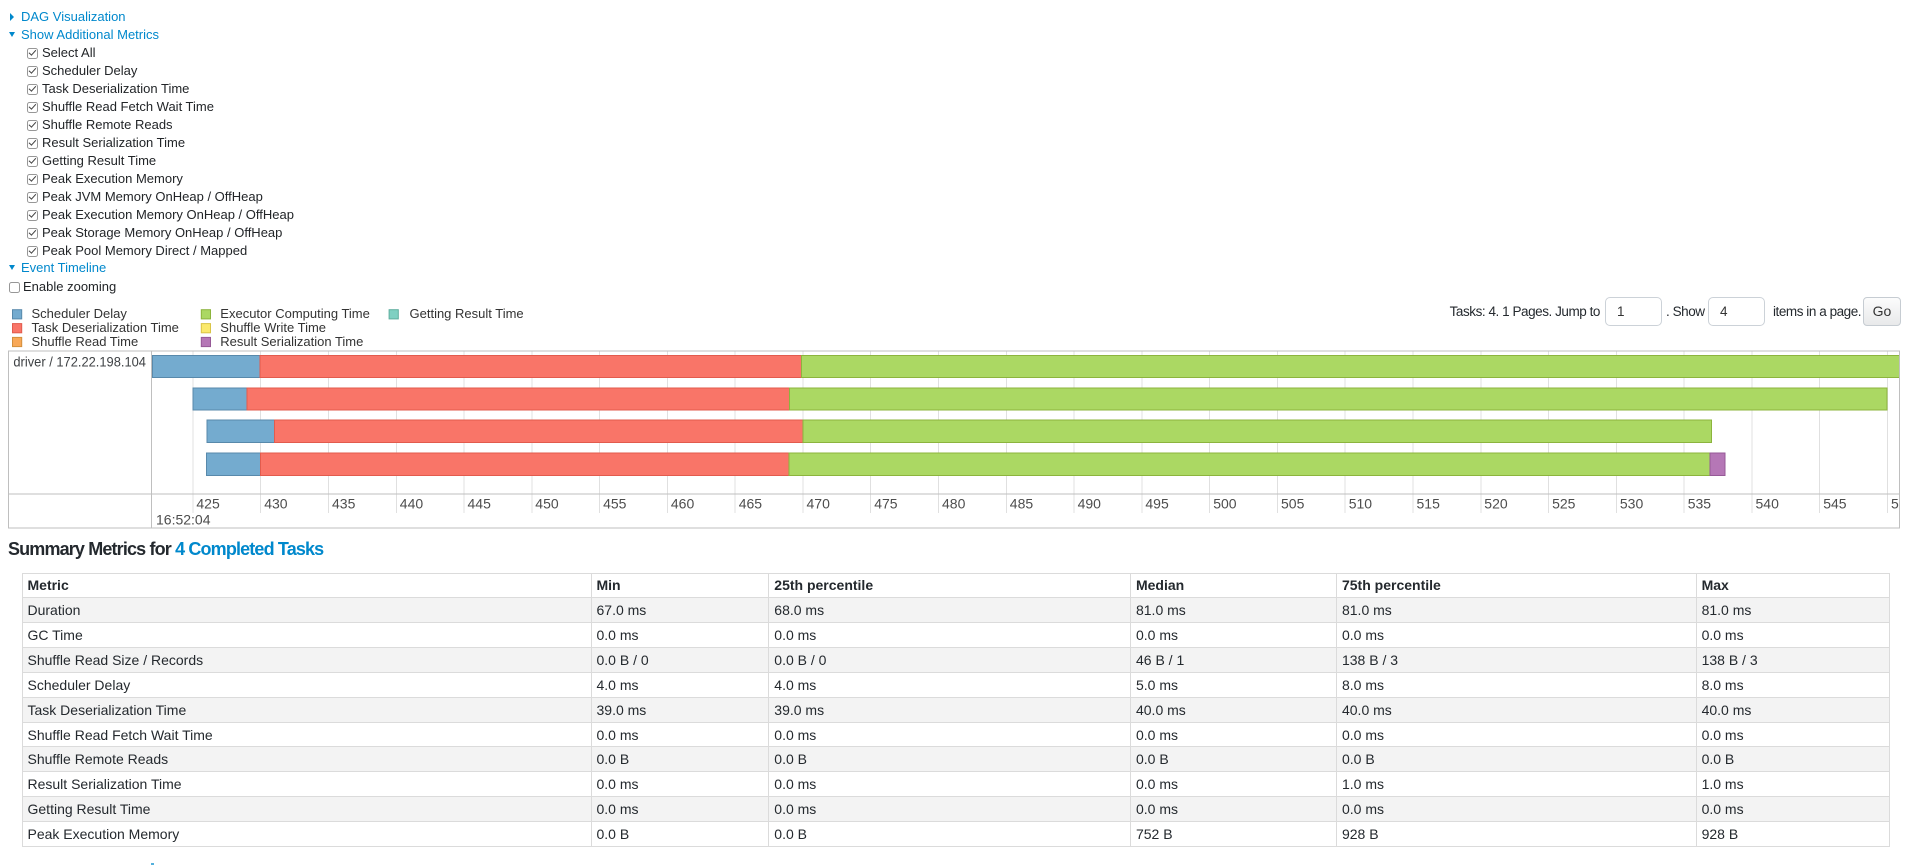  What do you see at coordinates (344, 504) in the screenshot?
I see `svg-text: 435` at bounding box center [344, 504].